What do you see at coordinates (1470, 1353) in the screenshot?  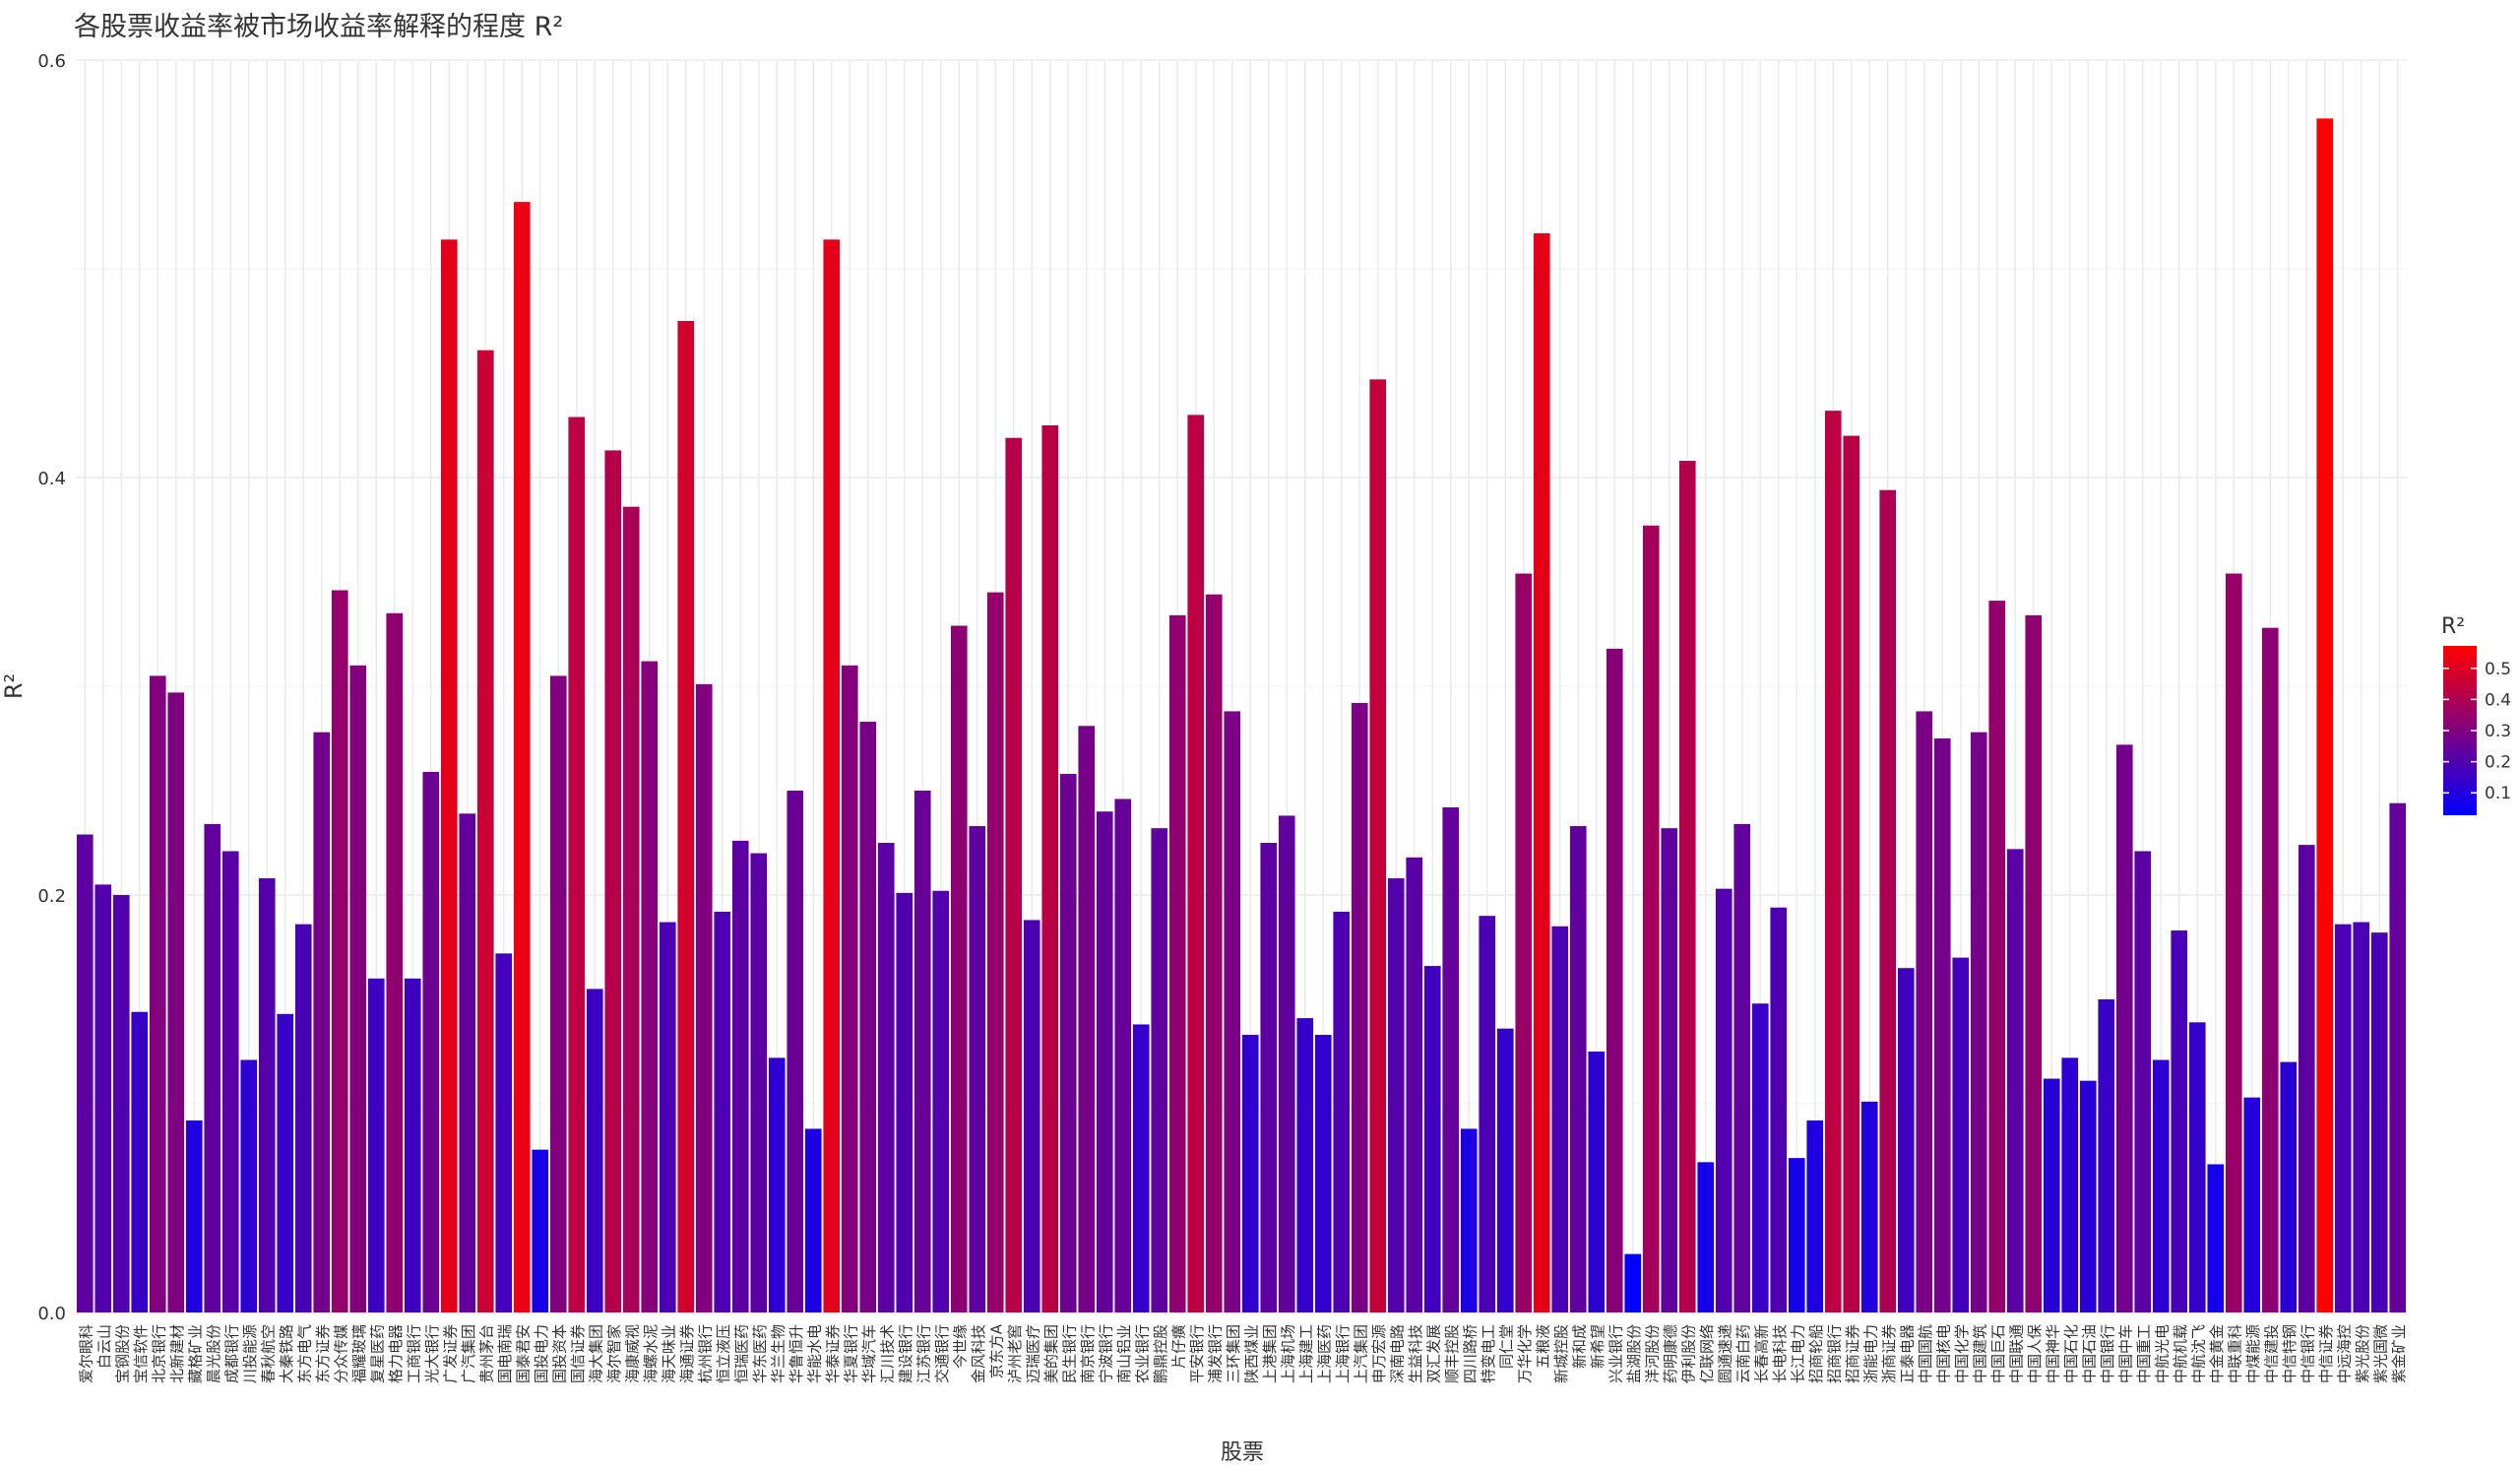 I see `x-tick-label: 四川路桥` at bounding box center [1470, 1353].